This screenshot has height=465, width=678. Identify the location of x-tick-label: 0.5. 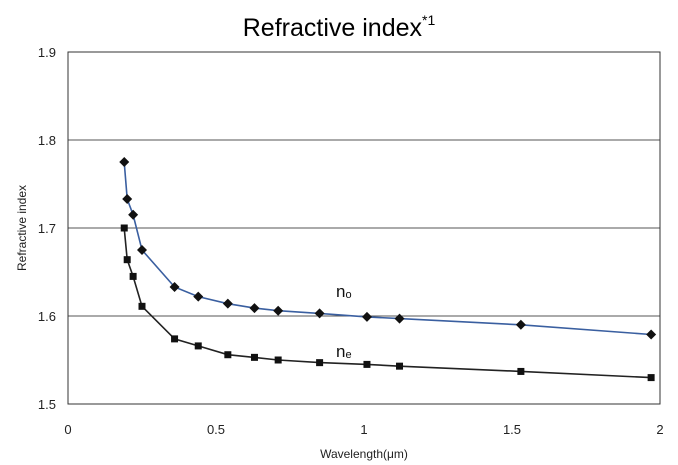
(216, 429).